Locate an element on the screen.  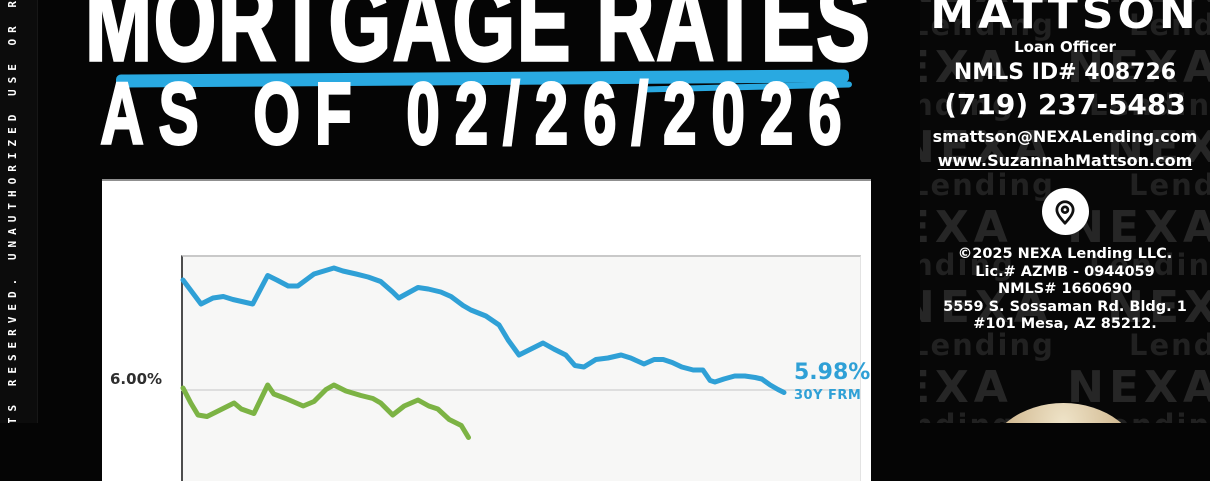
copyright-watermark-strip: HTS RESERVED. UNAUTHORIZED USE OR R is located at coordinates (19, 211).